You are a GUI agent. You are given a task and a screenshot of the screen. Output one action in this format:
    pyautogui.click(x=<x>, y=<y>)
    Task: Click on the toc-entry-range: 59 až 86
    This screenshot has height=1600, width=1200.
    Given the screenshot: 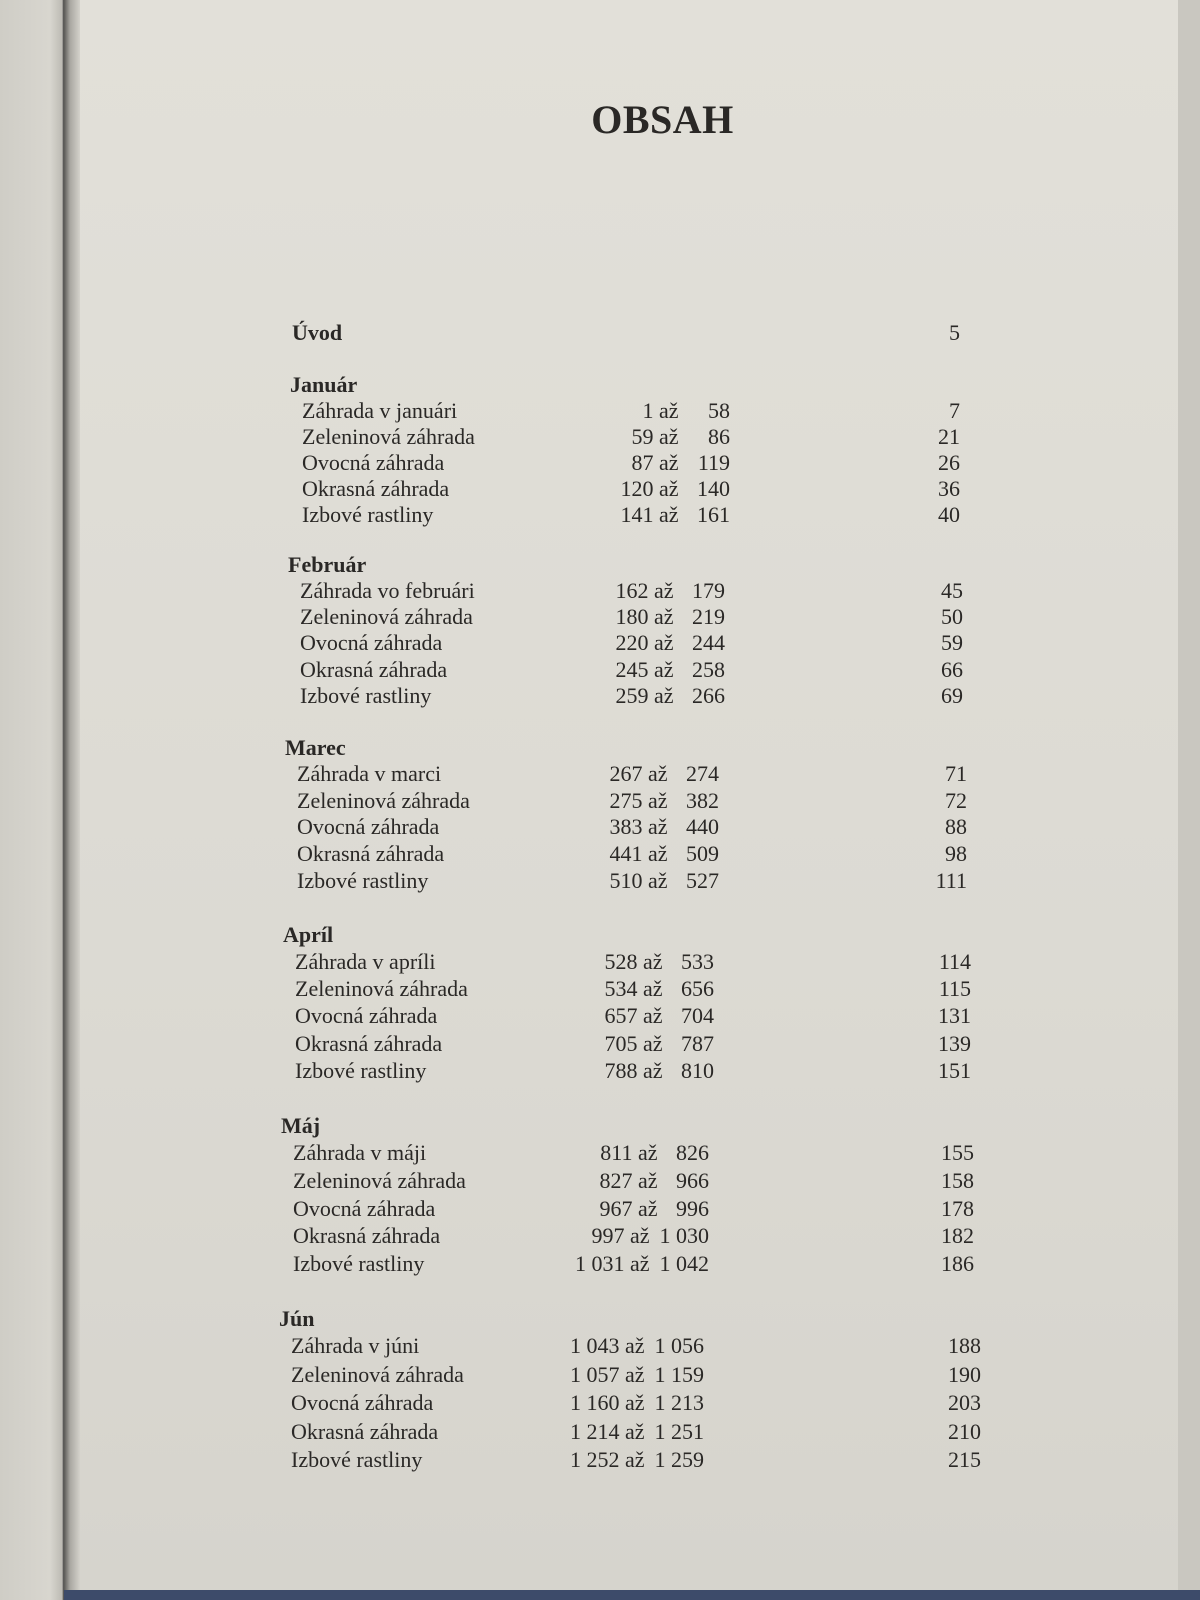 What is the action you would take?
    pyautogui.click(x=680, y=437)
    